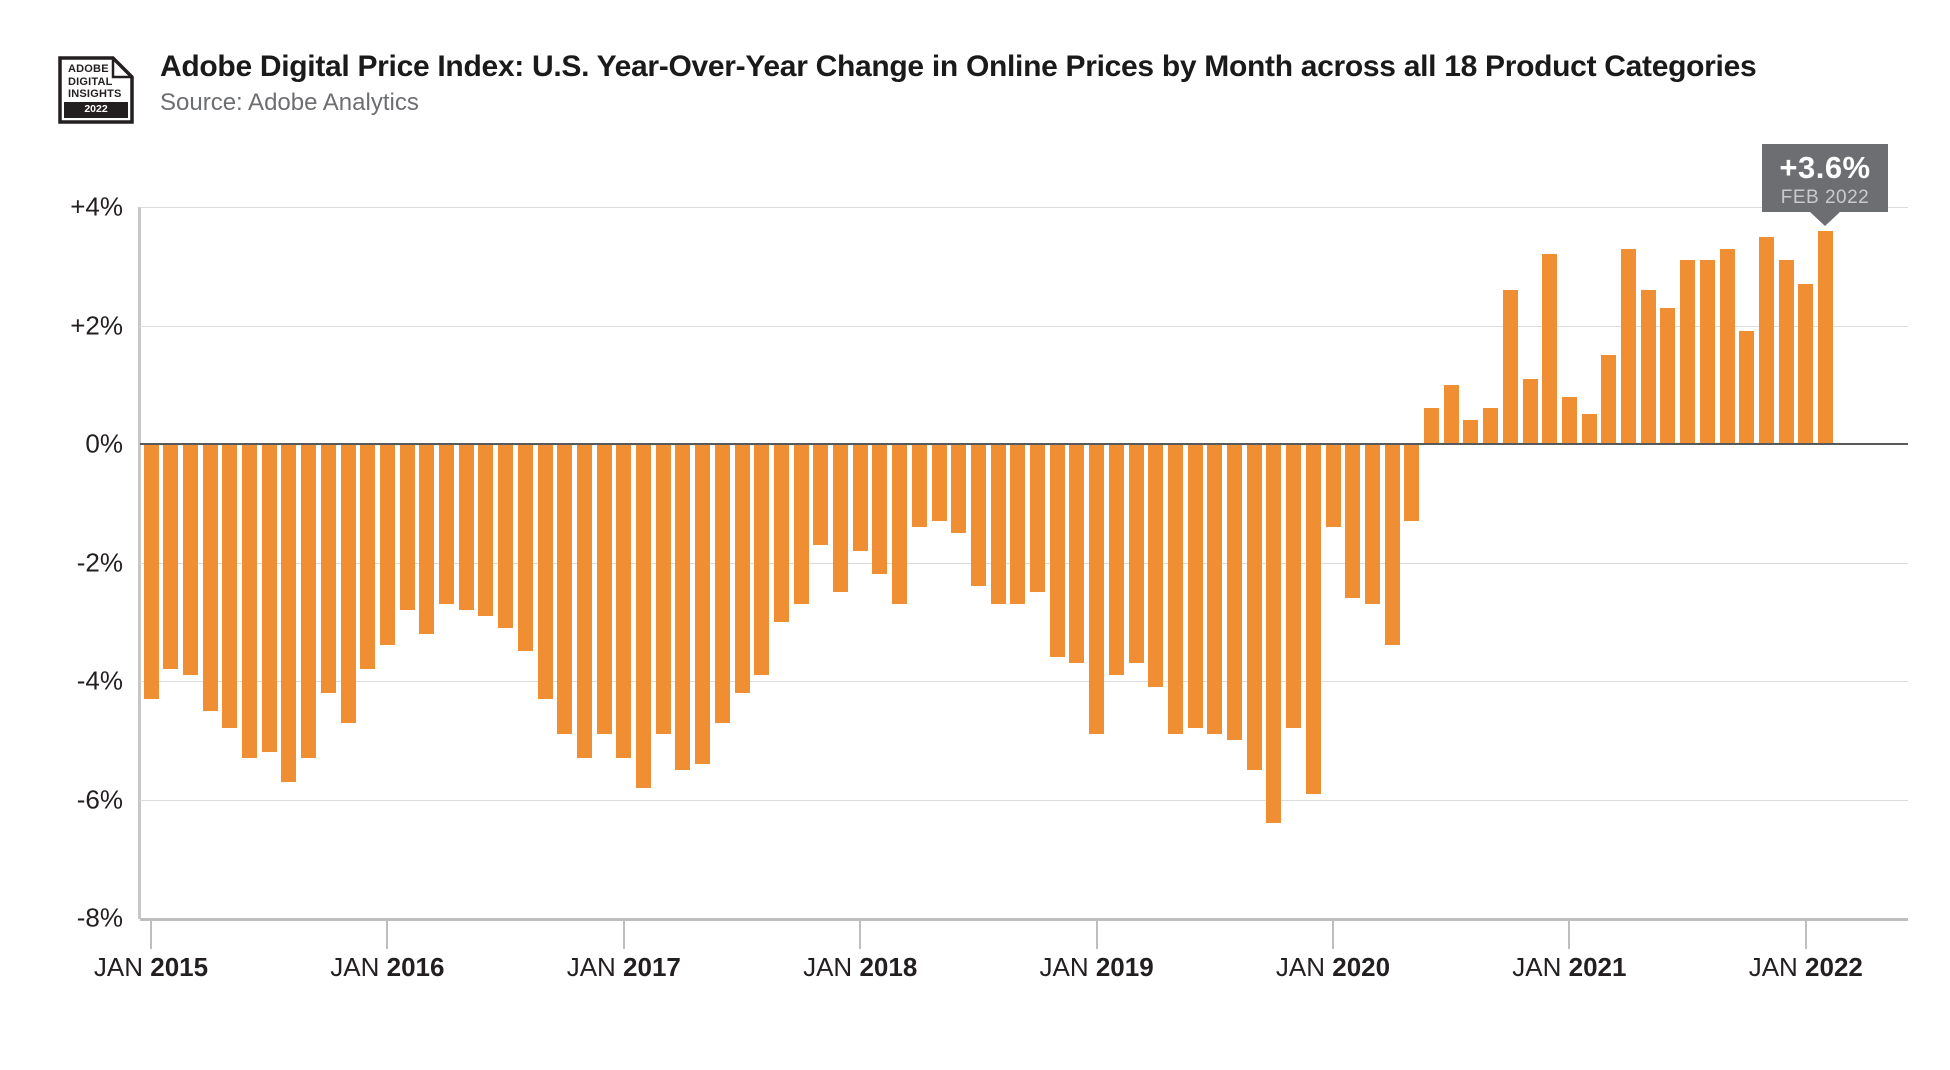 The width and height of the screenshot is (1950, 1070). Describe the element at coordinates (289, 613) in the screenshot. I see `bar-aug-2015` at that location.